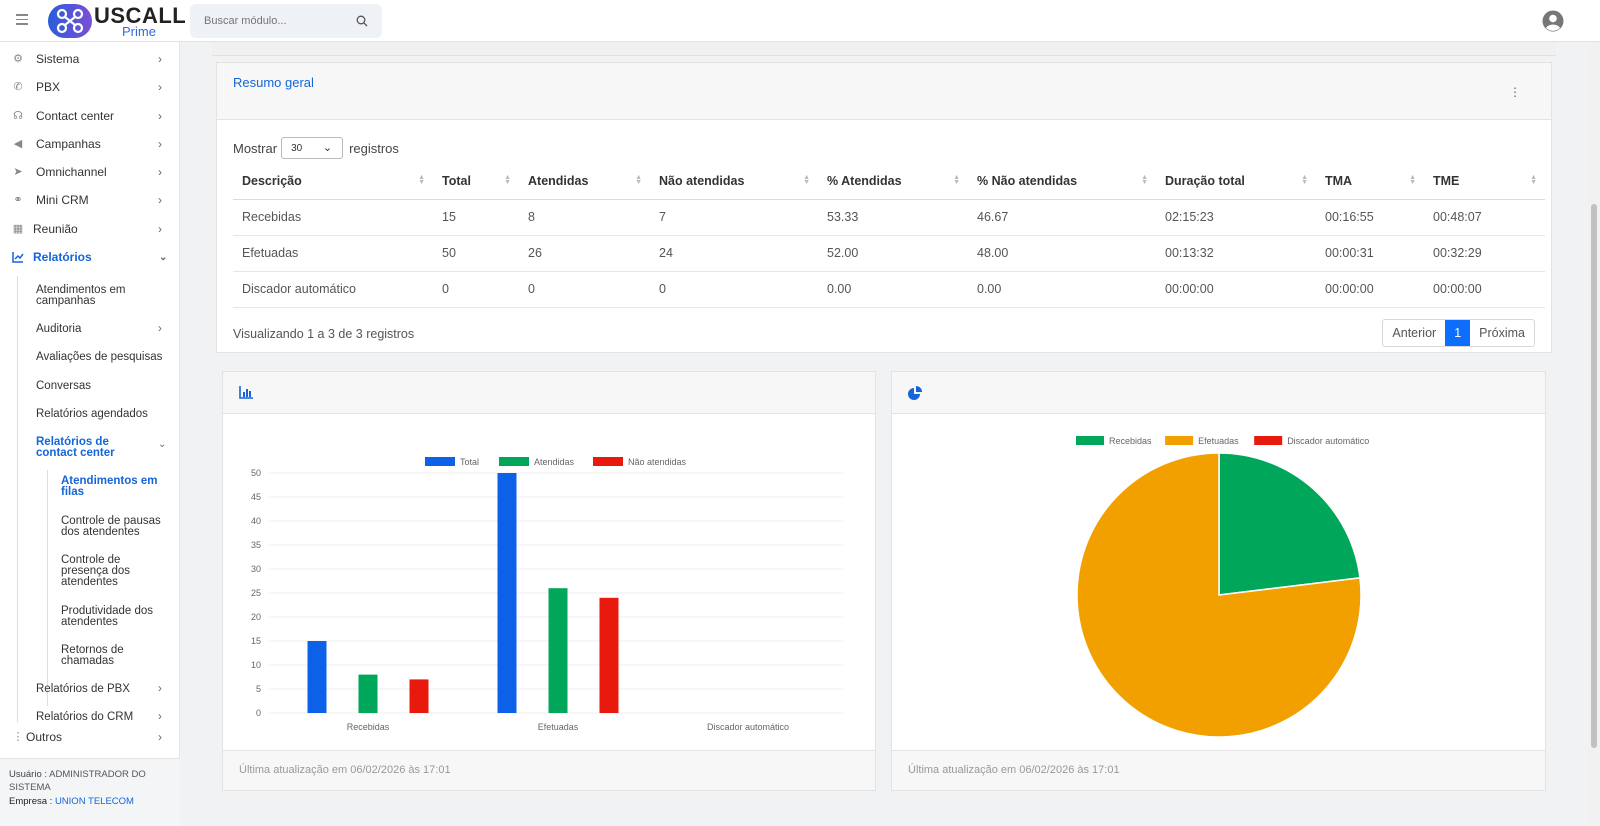 The image size is (1600, 826). I want to click on app-logo: USCALL Prime, so click(117, 21).